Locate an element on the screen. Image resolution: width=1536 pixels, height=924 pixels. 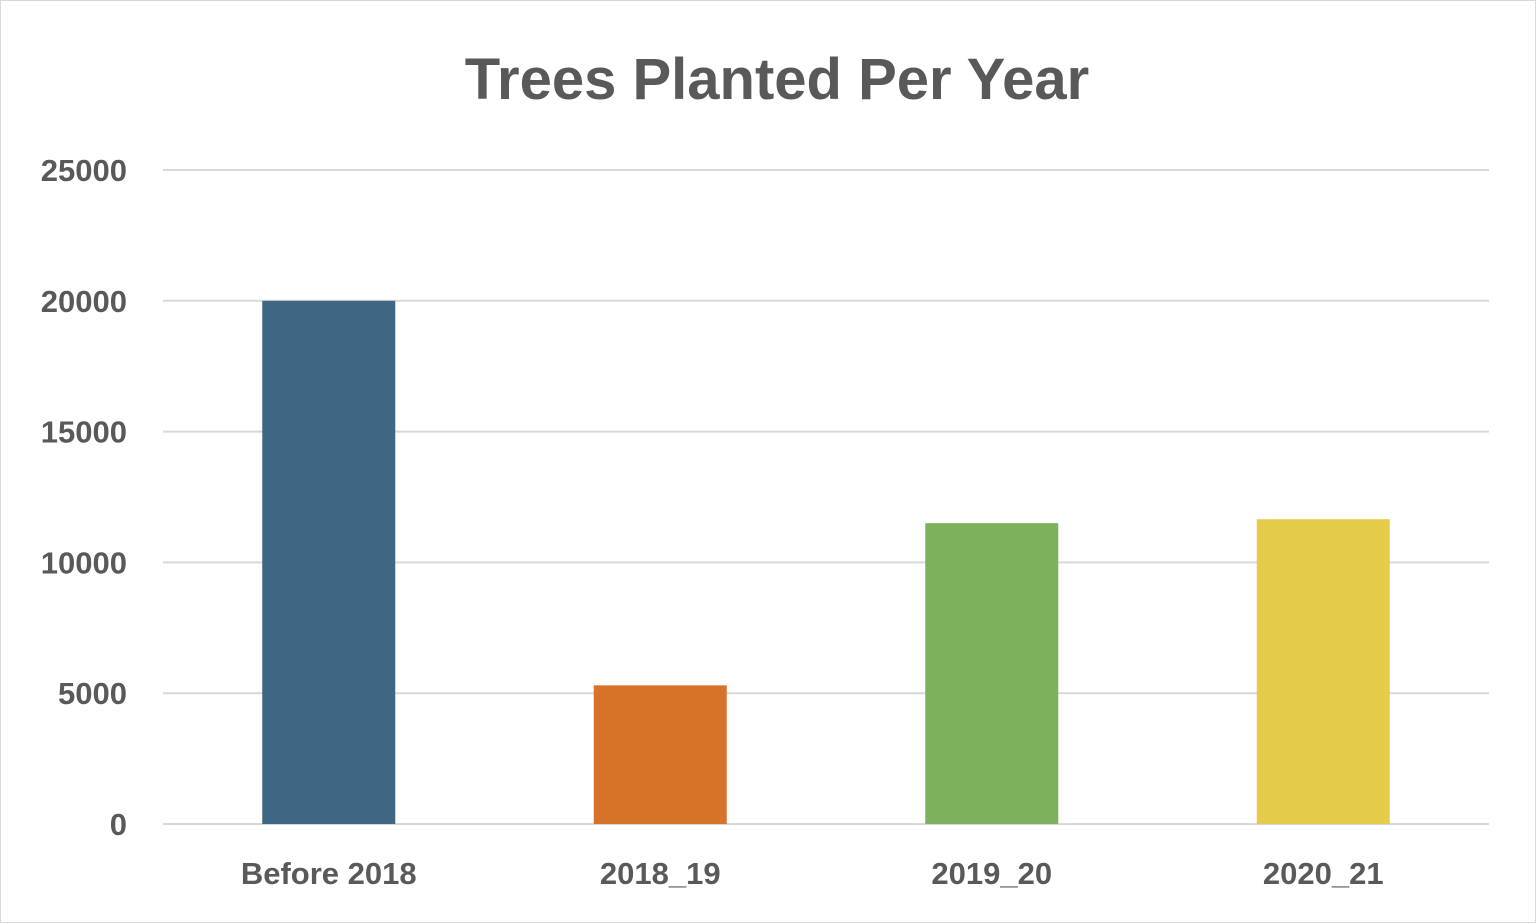
y-tick-label: 15000 is located at coordinates (84, 432).